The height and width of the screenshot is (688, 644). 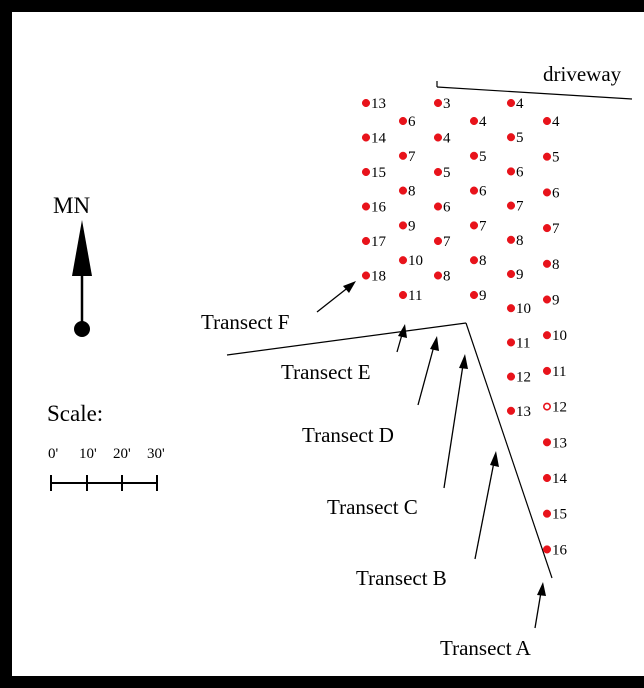 What do you see at coordinates (106, 446) in the screenshot?
I see `scale-bar: Scale: 0' 10' 20' 30'` at bounding box center [106, 446].